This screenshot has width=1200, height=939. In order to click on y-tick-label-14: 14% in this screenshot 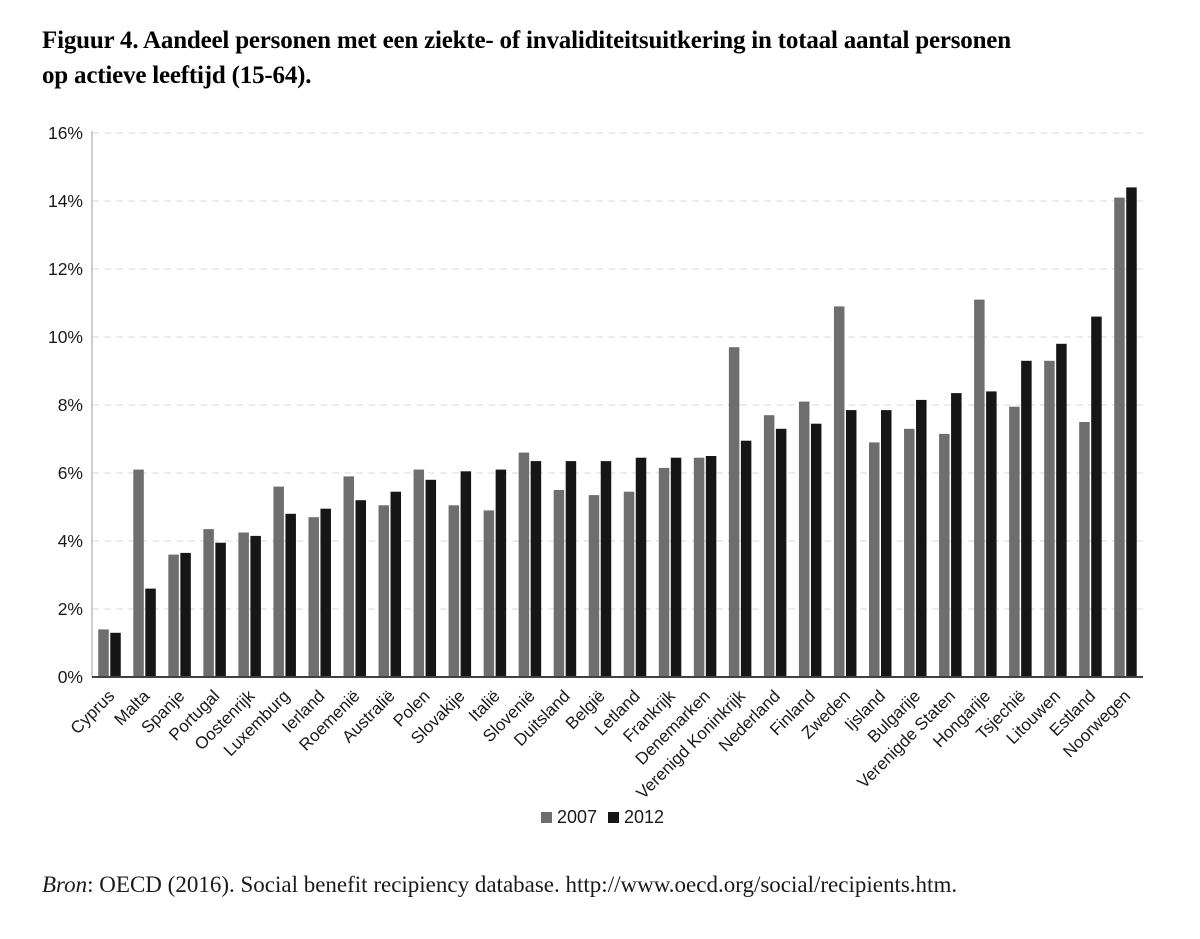, I will do `click(65, 201)`.